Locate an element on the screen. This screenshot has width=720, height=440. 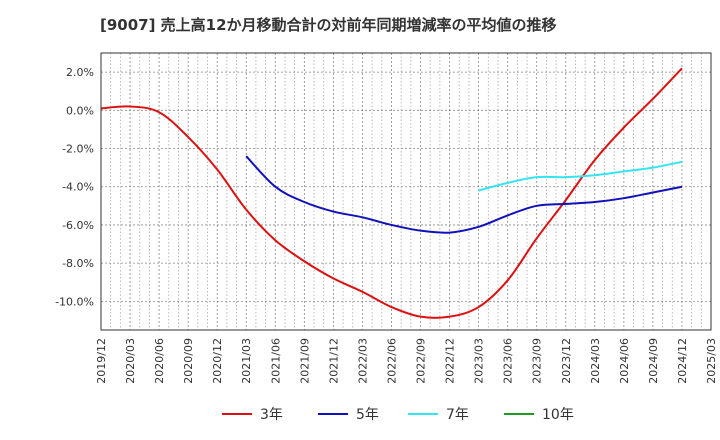
x-tick-label: 2020/09 is located at coordinates (188, 361).